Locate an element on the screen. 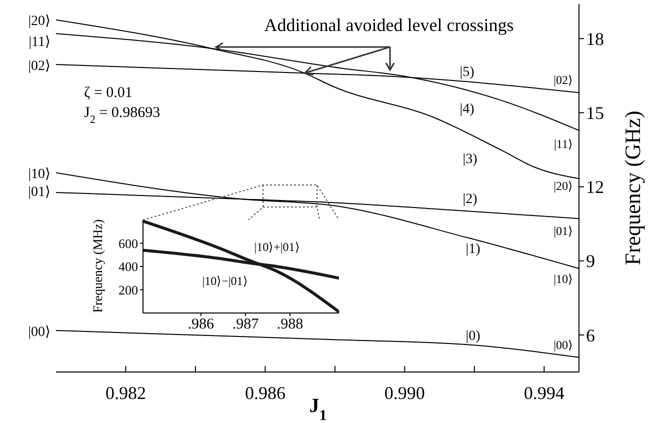 The height and width of the screenshot is (423, 665). annotation: |4) is located at coordinates (467, 109).